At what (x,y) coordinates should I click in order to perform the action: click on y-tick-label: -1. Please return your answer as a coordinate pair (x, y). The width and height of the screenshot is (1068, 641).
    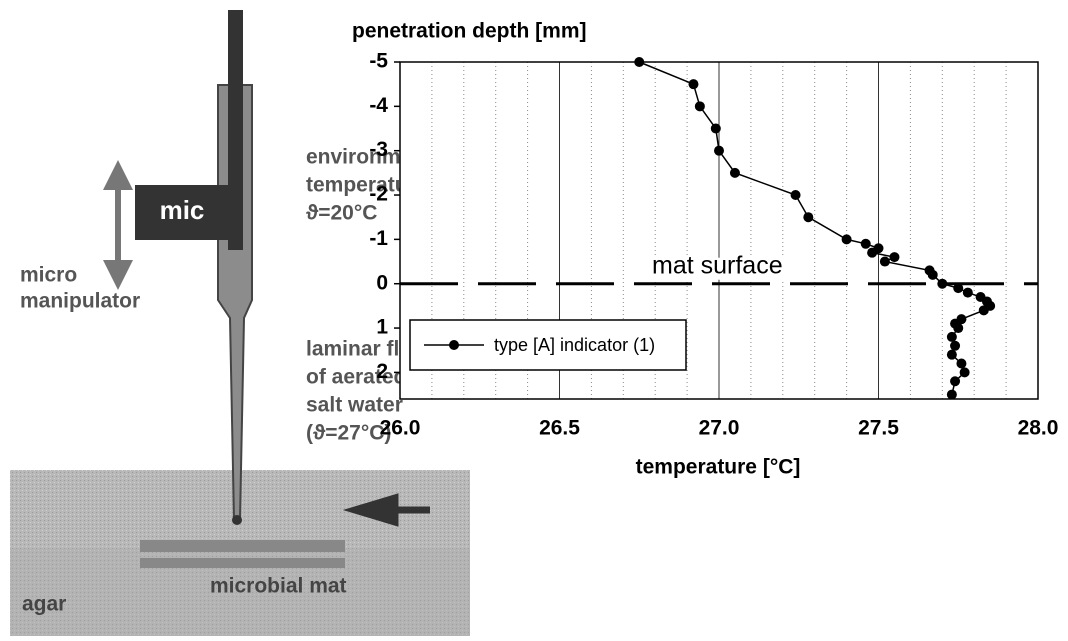
    Looking at the image, I should click on (378, 238).